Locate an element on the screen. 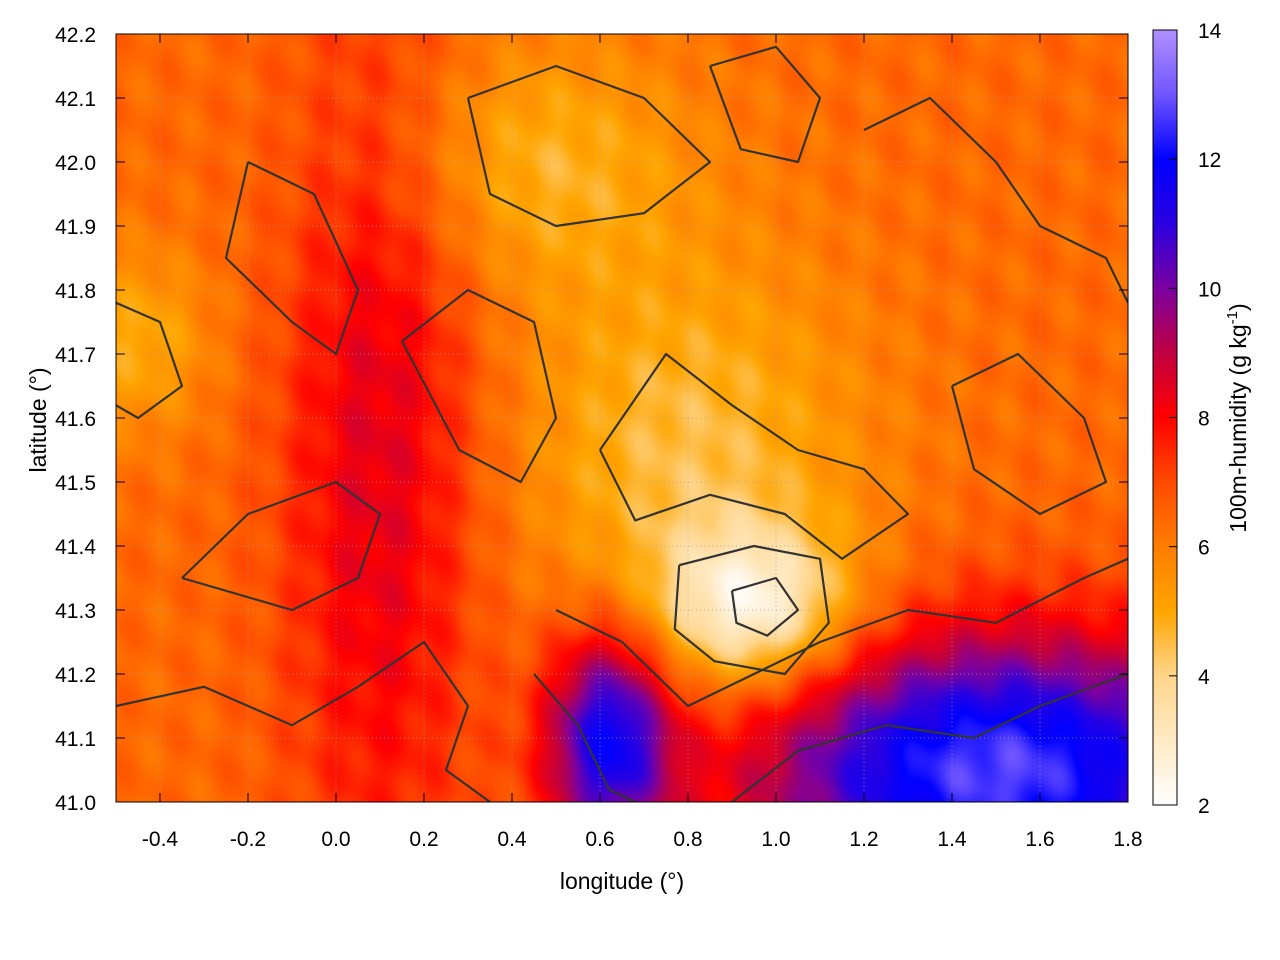  colorbar-tick-label-3: 8 is located at coordinates (1204, 419).